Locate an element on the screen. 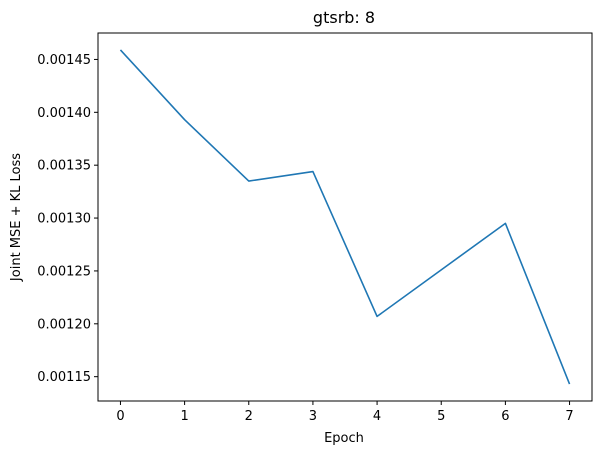 The width and height of the screenshot is (602, 455). x-tick-label: 3 is located at coordinates (313, 416).